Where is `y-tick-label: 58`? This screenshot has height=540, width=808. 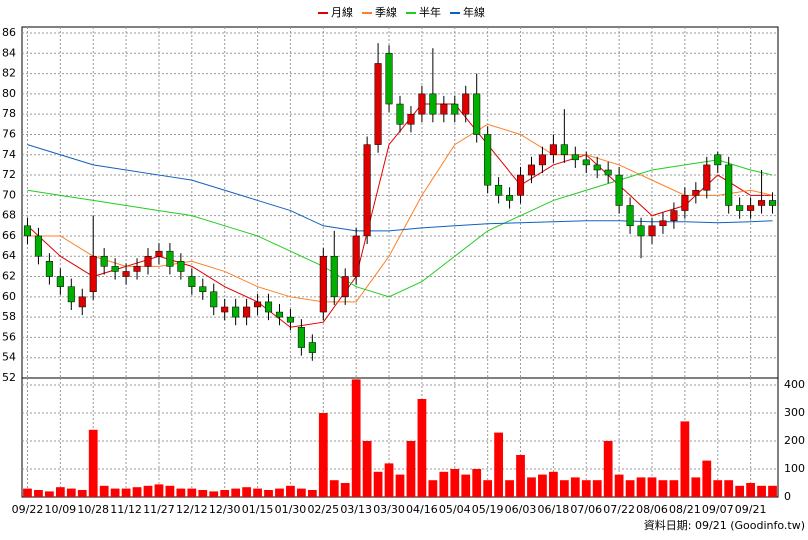 y-tick-label: 58 is located at coordinates (9, 316).